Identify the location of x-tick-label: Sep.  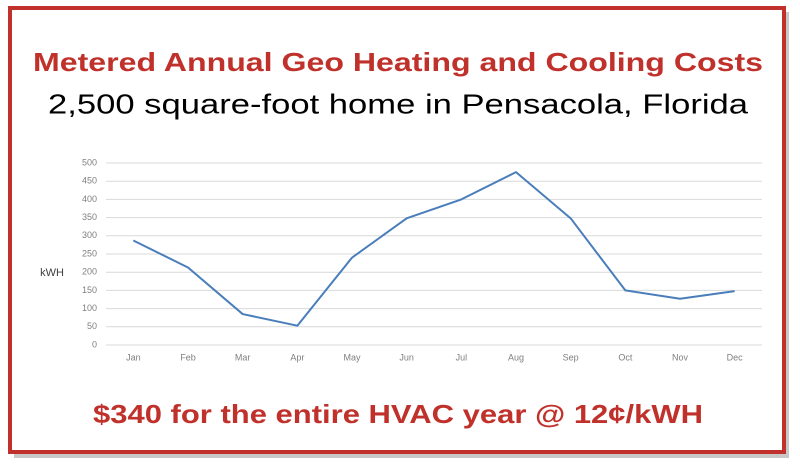
(571, 357).